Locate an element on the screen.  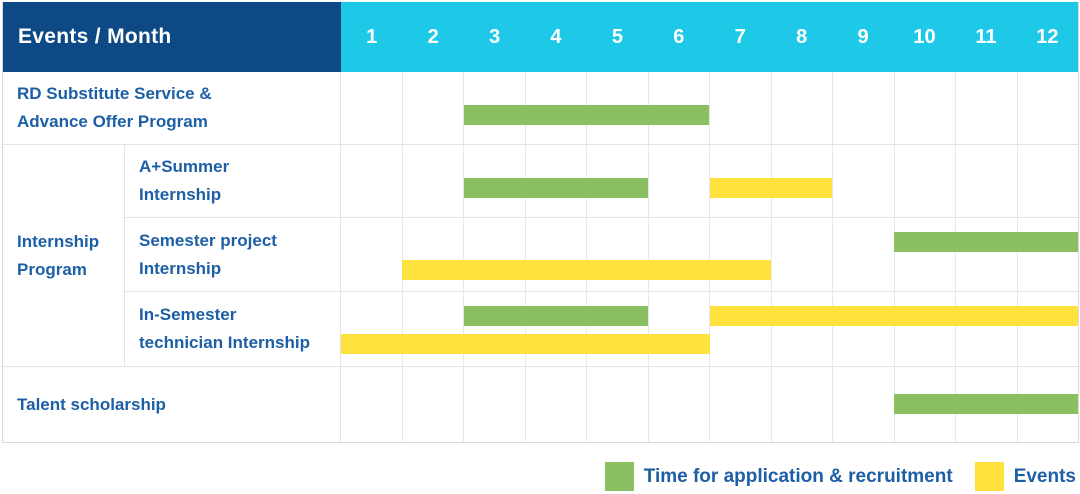
legend-item-green: Time for application & recruitment is located at coordinates (778, 476).